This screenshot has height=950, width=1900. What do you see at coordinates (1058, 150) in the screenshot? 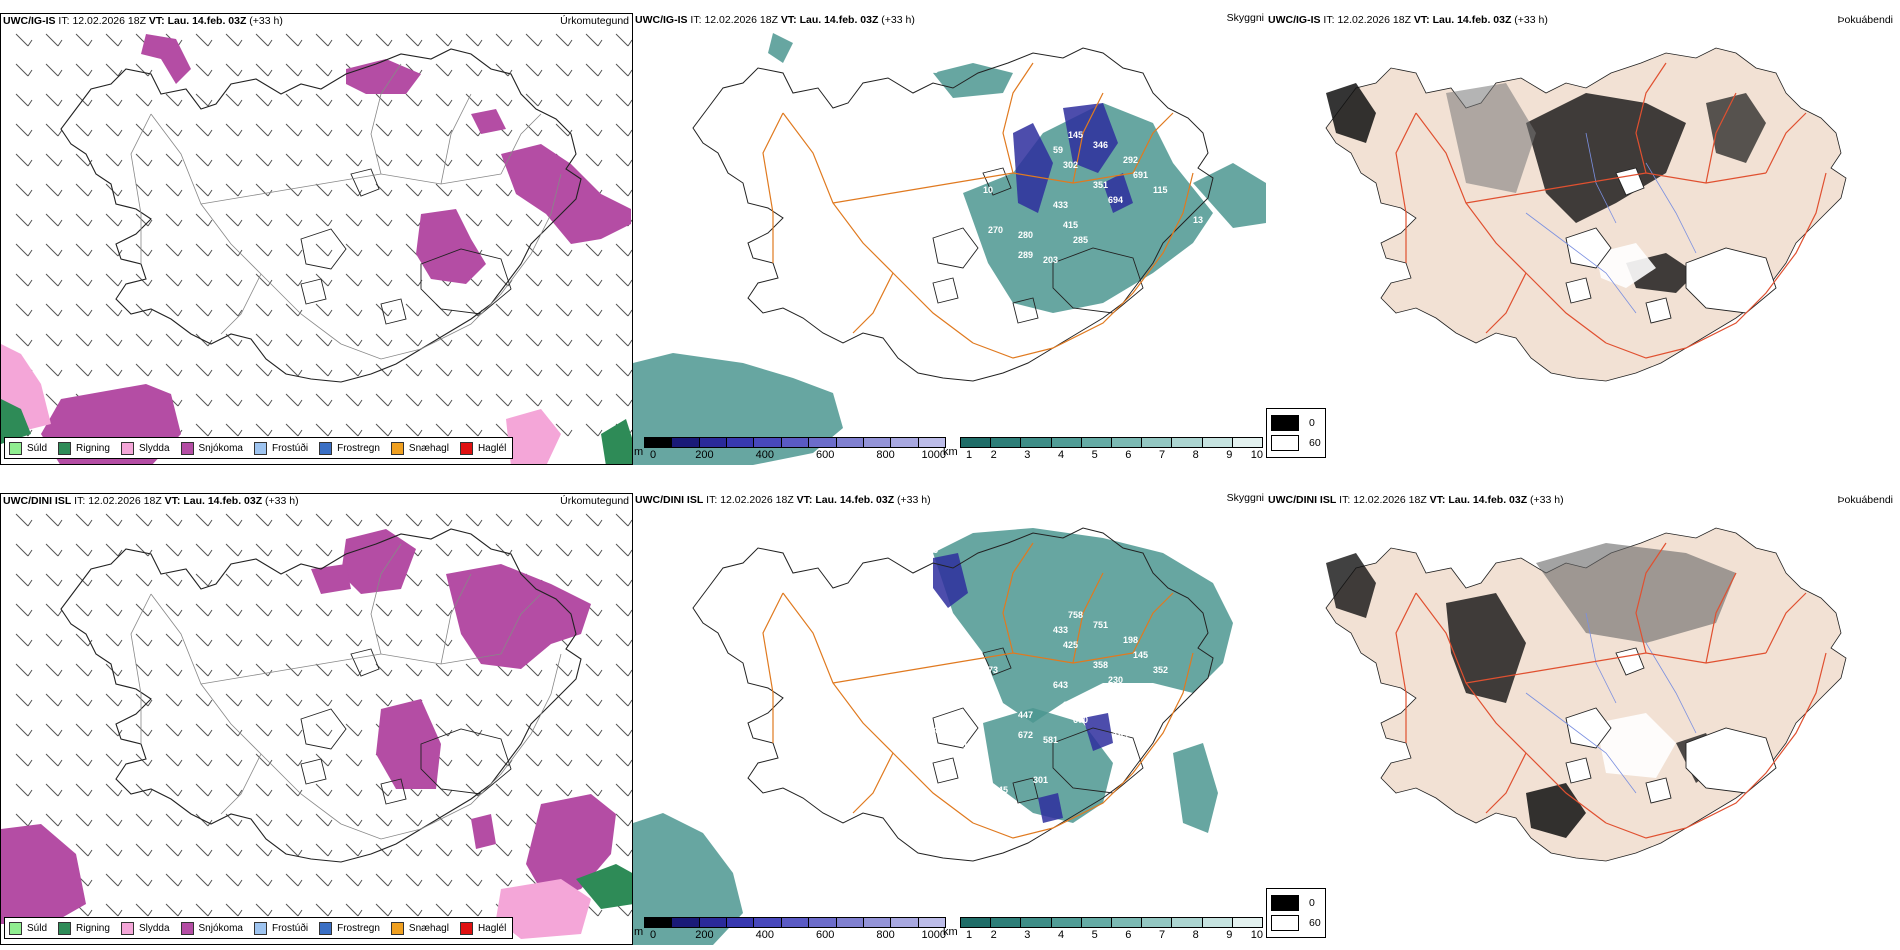
I see `cloud-base-height-label: 59` at bounding box center [1058, 150].